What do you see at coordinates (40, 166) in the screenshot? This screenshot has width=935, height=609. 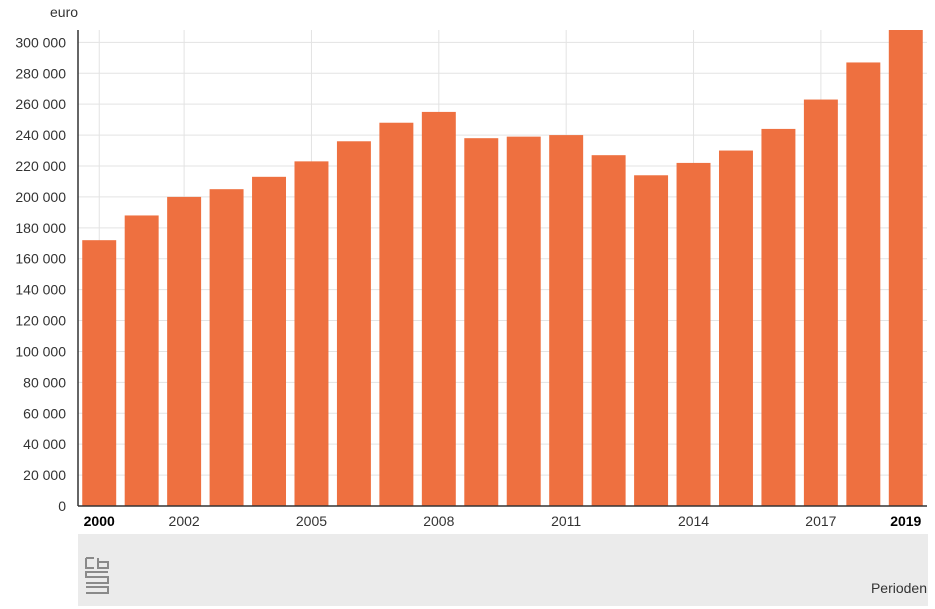 I see `y-tick-label: 220 000` at bounding box center [40, 166].